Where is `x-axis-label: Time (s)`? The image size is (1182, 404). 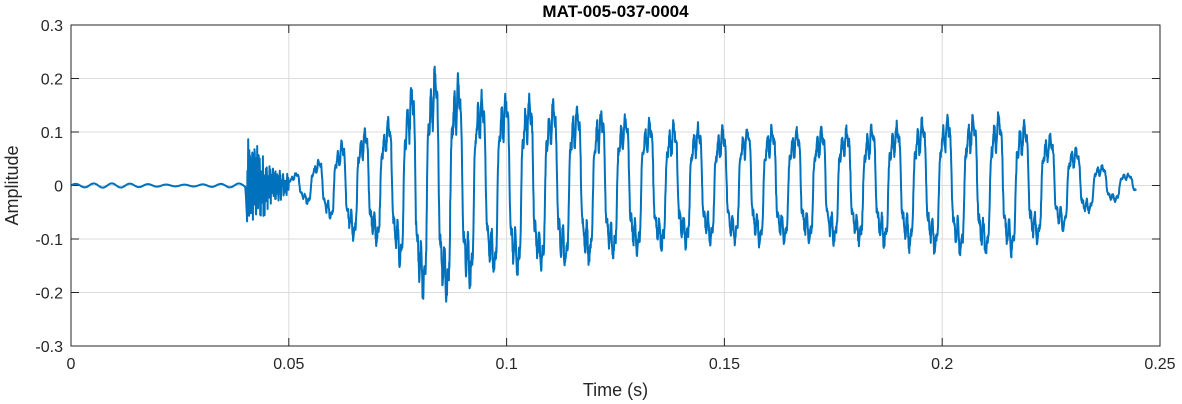
x-axis-label: Time (s) is located at coordinates (615, 390).